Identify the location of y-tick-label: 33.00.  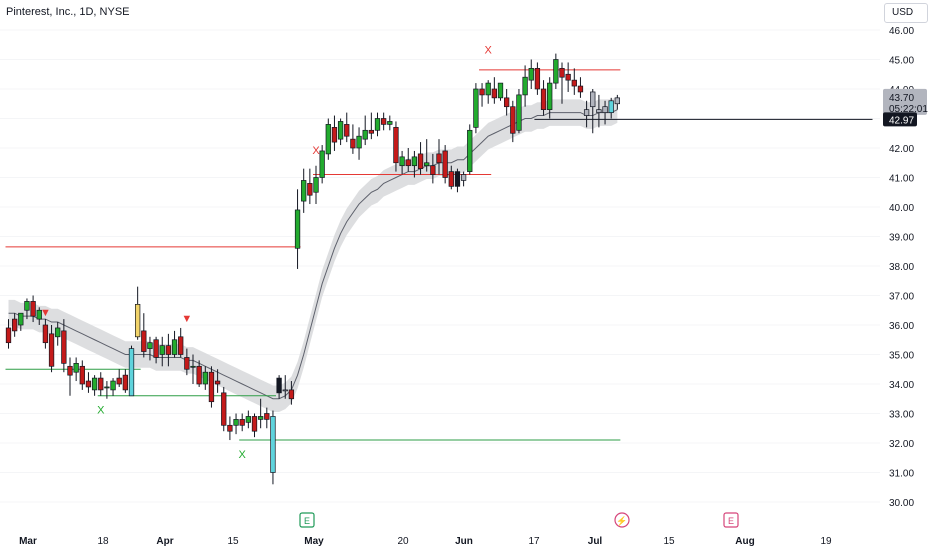
(901, 415).